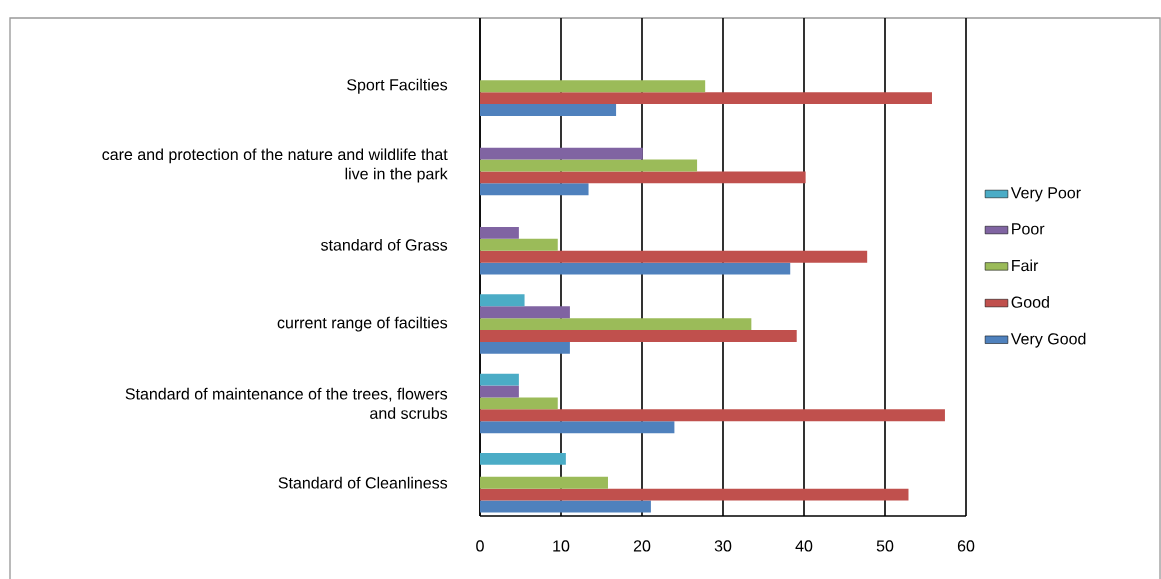  Describe the element at coordinates (363, 482) in the screenshot. I see `y-tick-label: Standard of Cleanliness` at that location.